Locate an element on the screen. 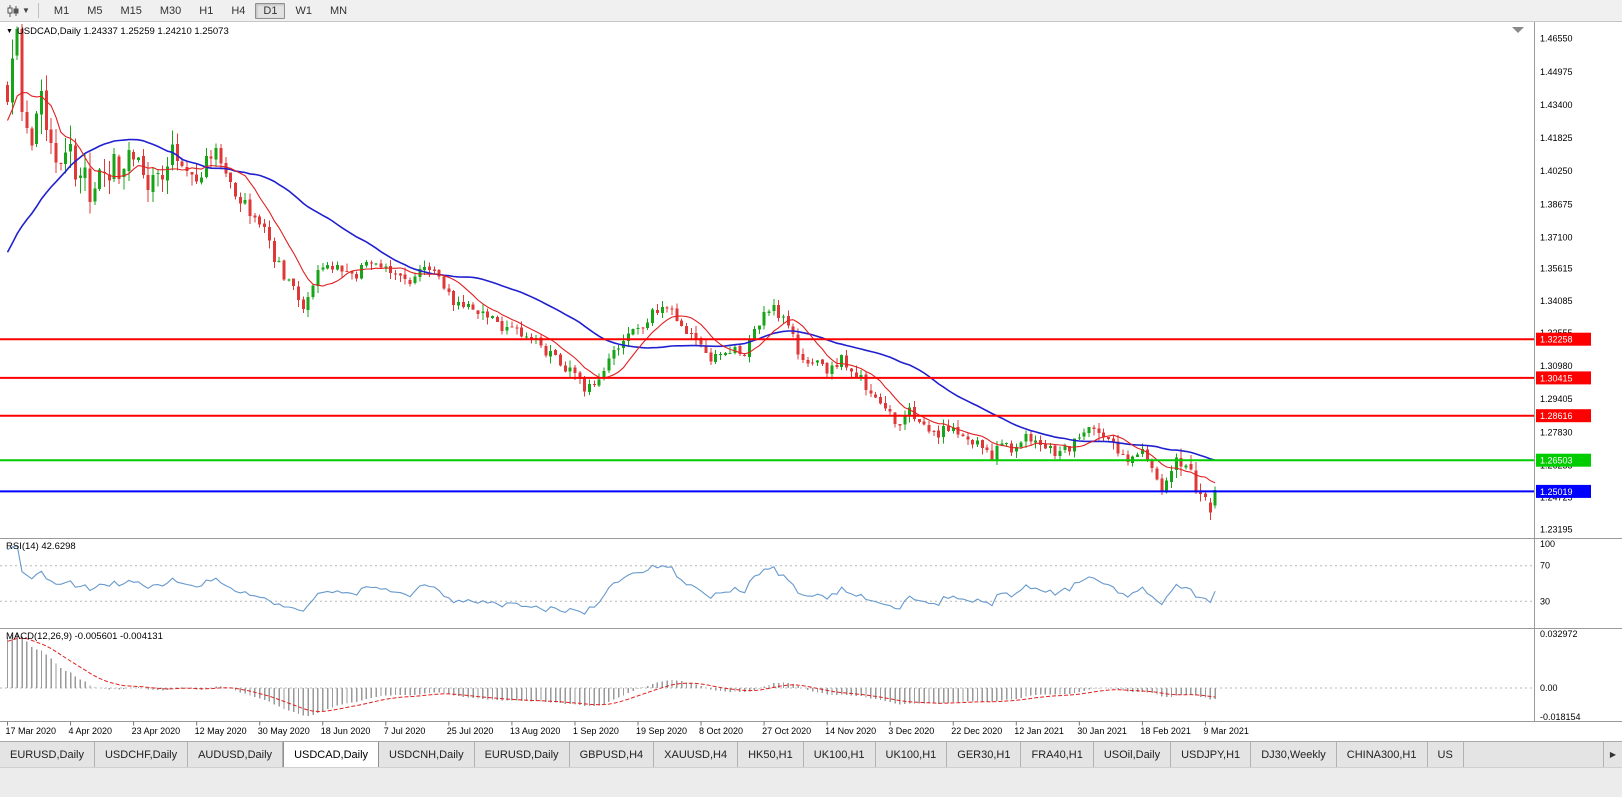 This screenshot has height=797, width=1622. chart-type-icon is located at coordinates (13, 11).